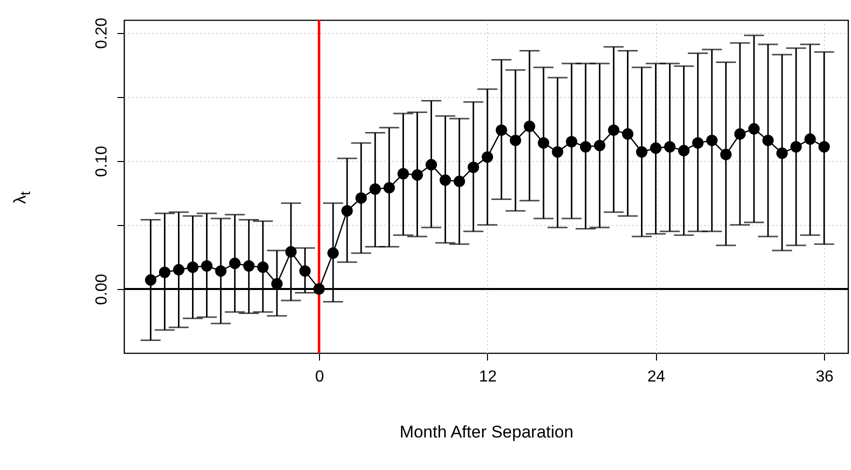 Image resolution: width=851 pixels, height=470 pixels. Describe the element at coordinates (319, 377) in the screenshot. I see `x-tick-label: 0` at that location.